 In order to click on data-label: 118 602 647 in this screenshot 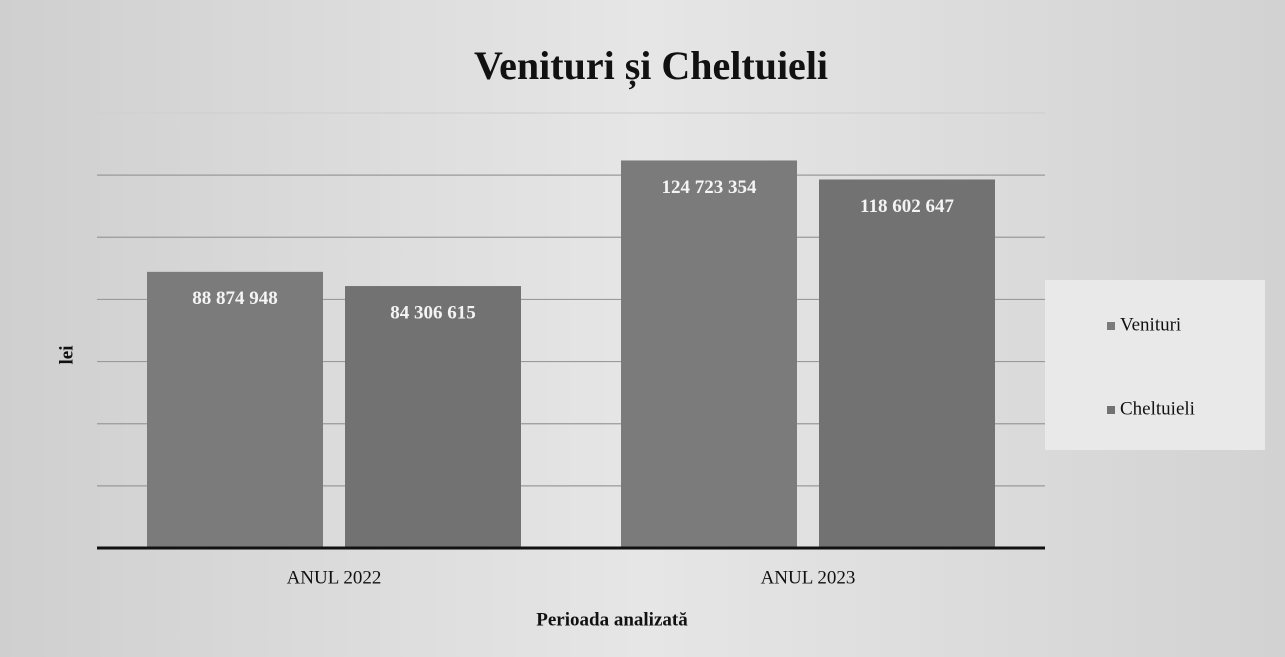, I will do `click(907, 206)`.